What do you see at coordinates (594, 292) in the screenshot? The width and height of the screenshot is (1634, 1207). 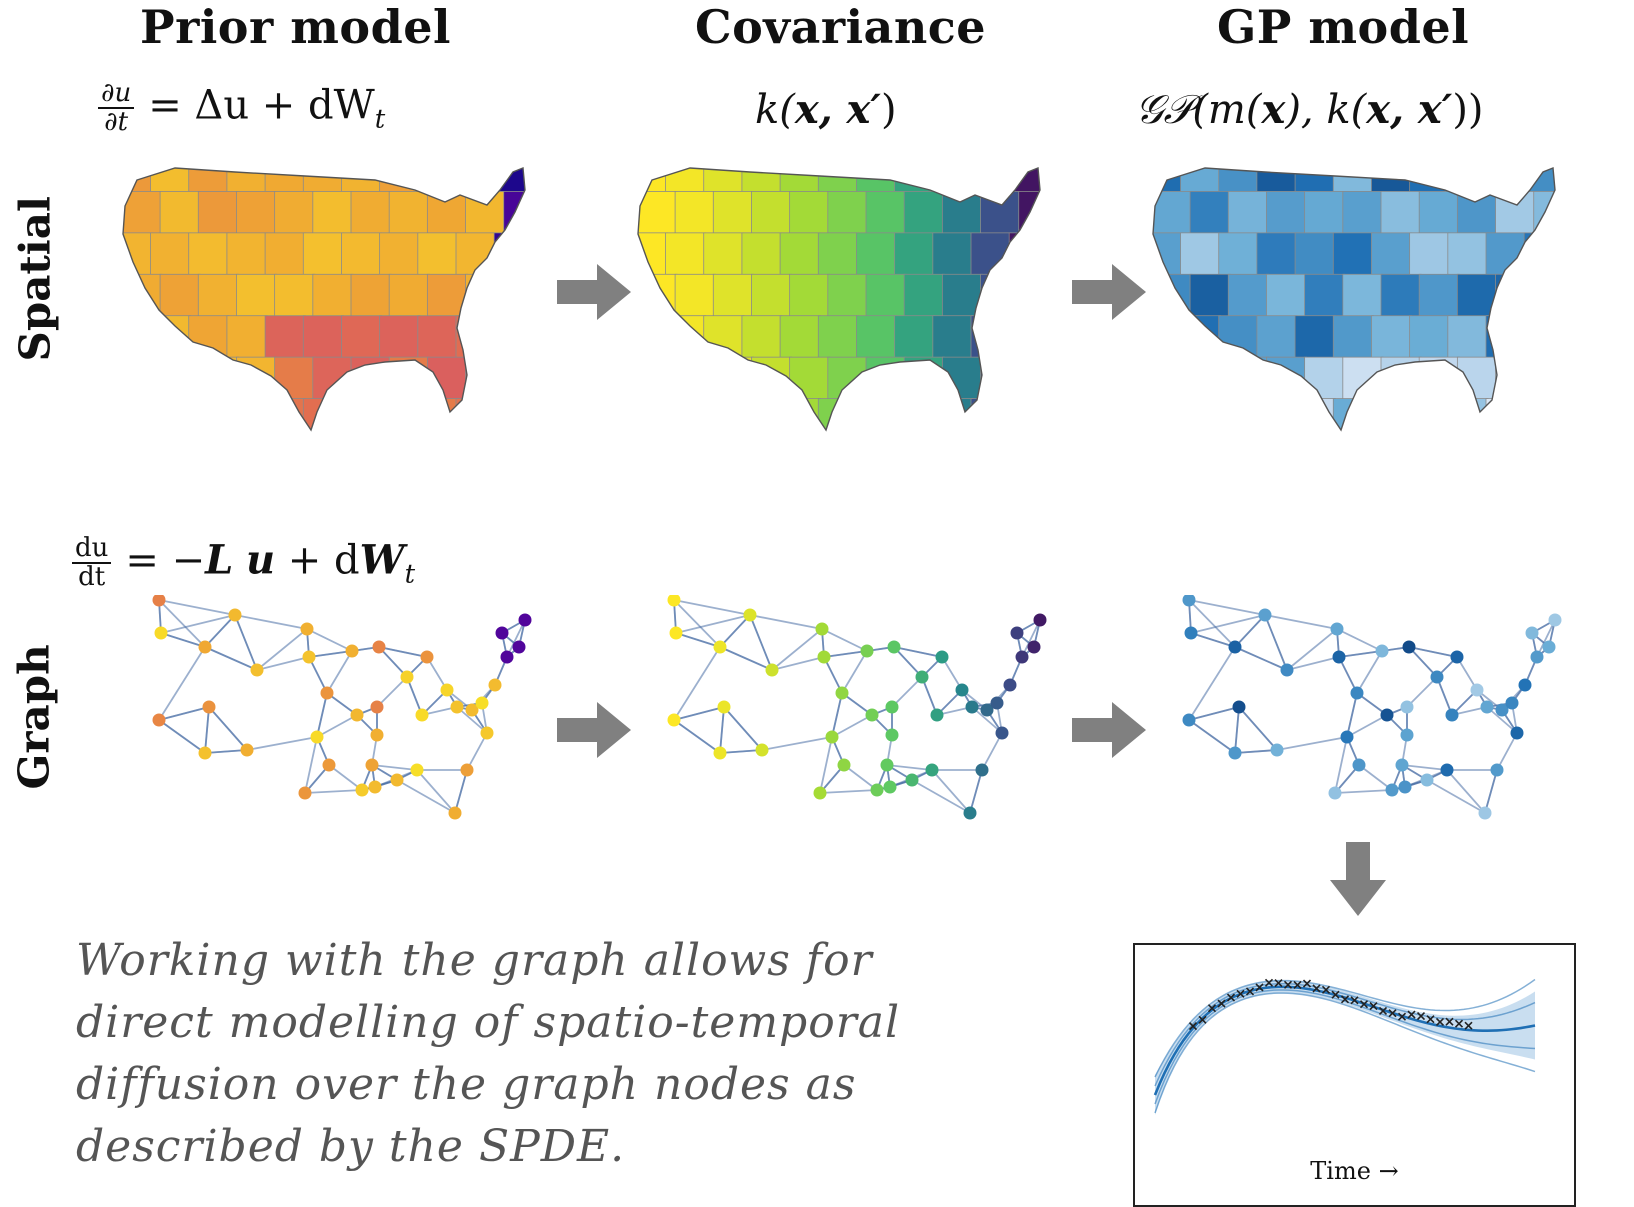 I see `right-arrow-icon` at bounding box center [594, 292].